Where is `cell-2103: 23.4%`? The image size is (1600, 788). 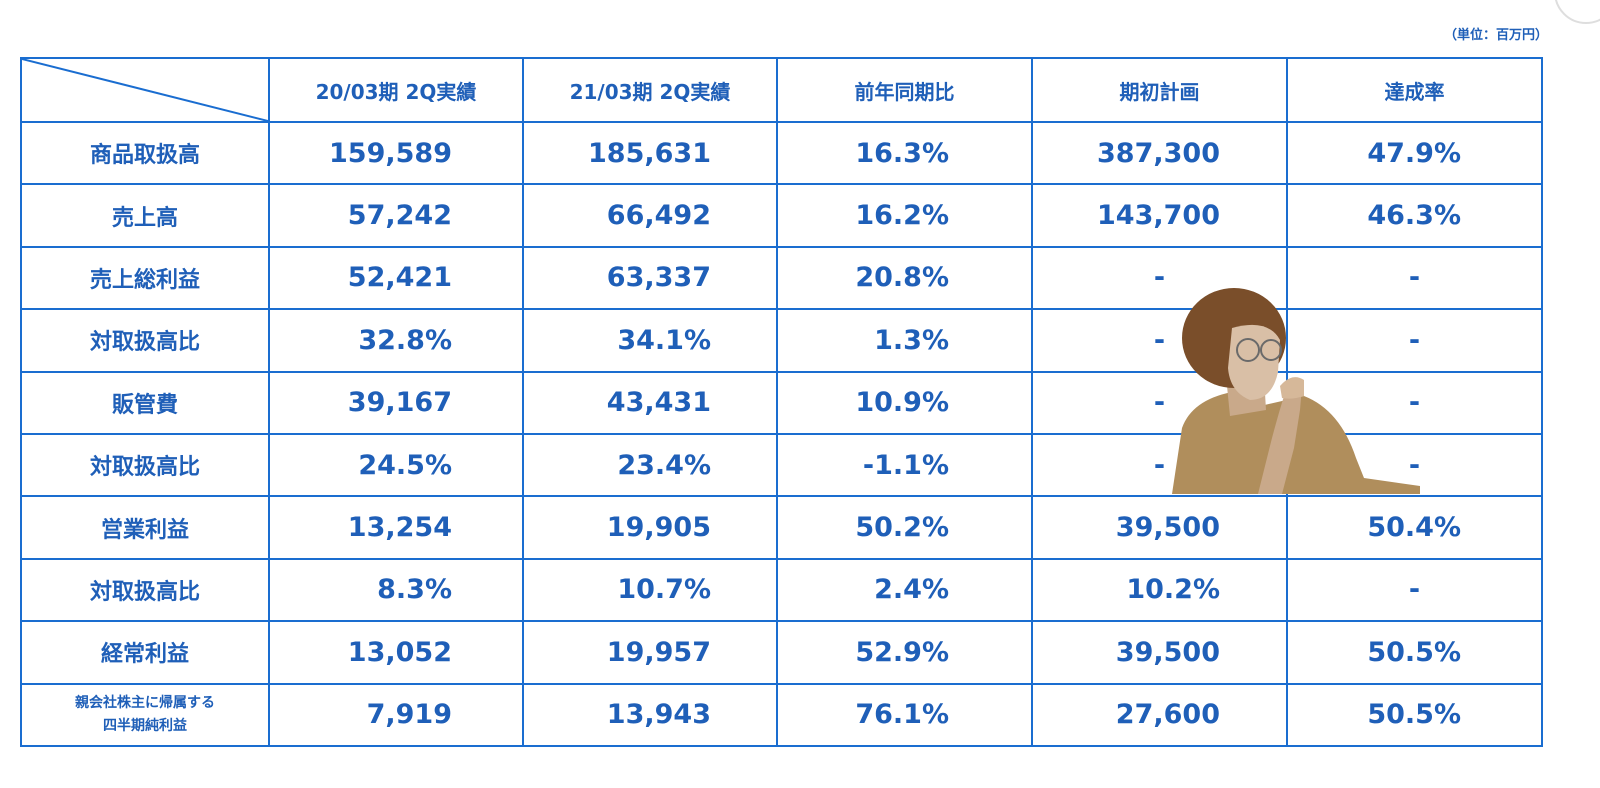
cell-2103: 23.4% is located at coordinates (650, 465).